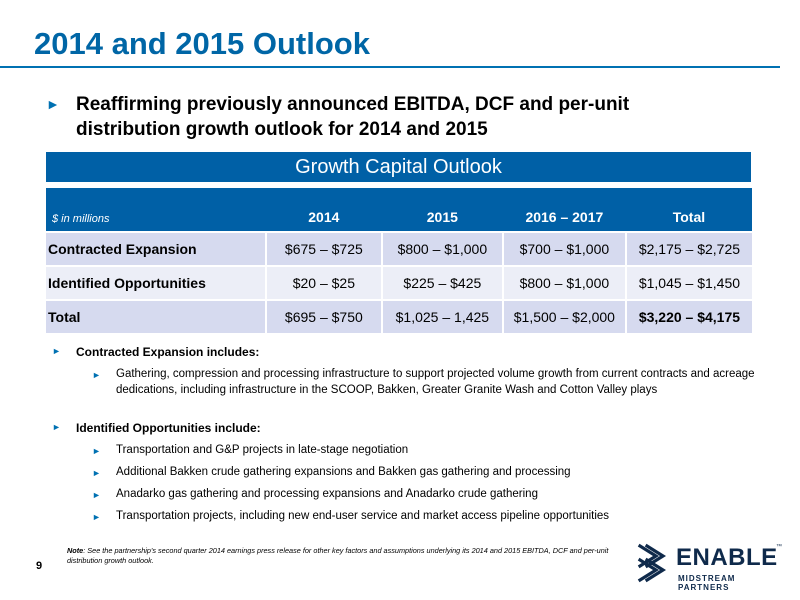 Image resolution: width=800 pixels, height=600 pixels. Describe the element at coordinates (688, 248) in the screenshot. I see `table-cell: $2,175 – $2,725` at that location.